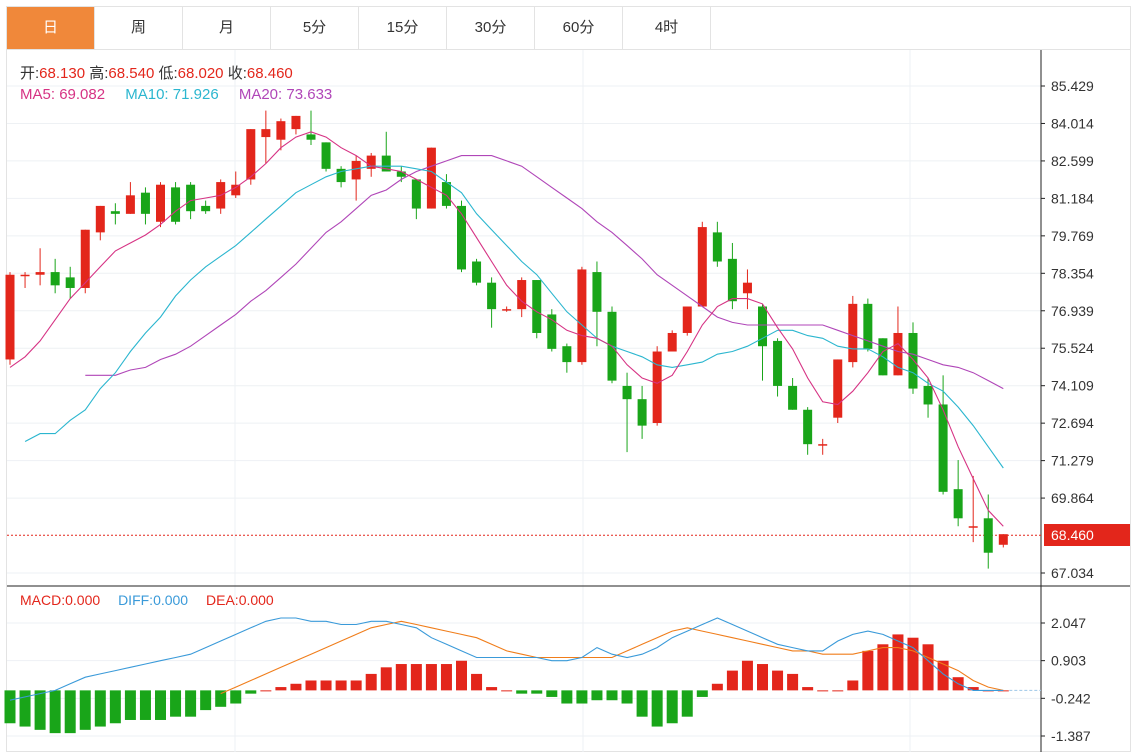  Describe the element at coordinates (82, 94) in the screenshot. I see `ma5-value: 69.082` at that location.